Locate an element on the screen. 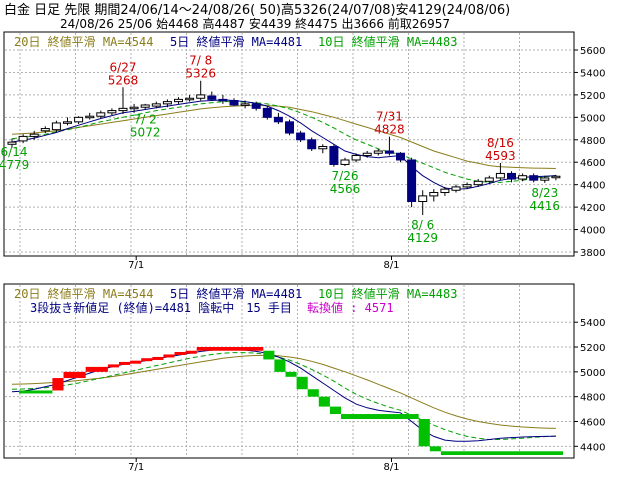 The height and width of the screenshot is (479, 624). y-tick-label: 4000 is located at coordinates (592, 231).